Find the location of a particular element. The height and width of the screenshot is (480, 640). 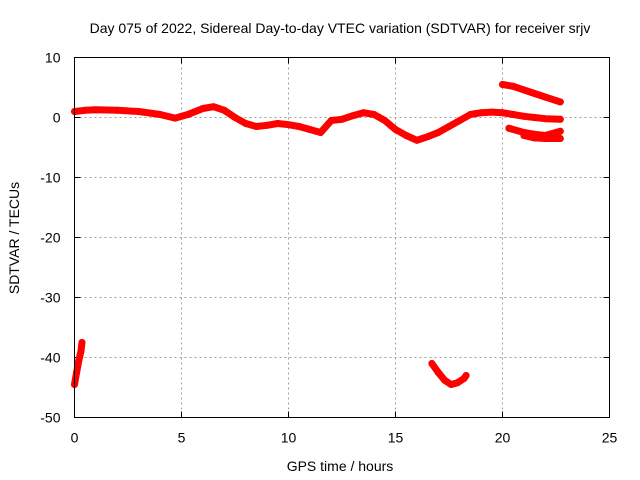

y-tick-label: -20 is located at coordinates (50, 238).